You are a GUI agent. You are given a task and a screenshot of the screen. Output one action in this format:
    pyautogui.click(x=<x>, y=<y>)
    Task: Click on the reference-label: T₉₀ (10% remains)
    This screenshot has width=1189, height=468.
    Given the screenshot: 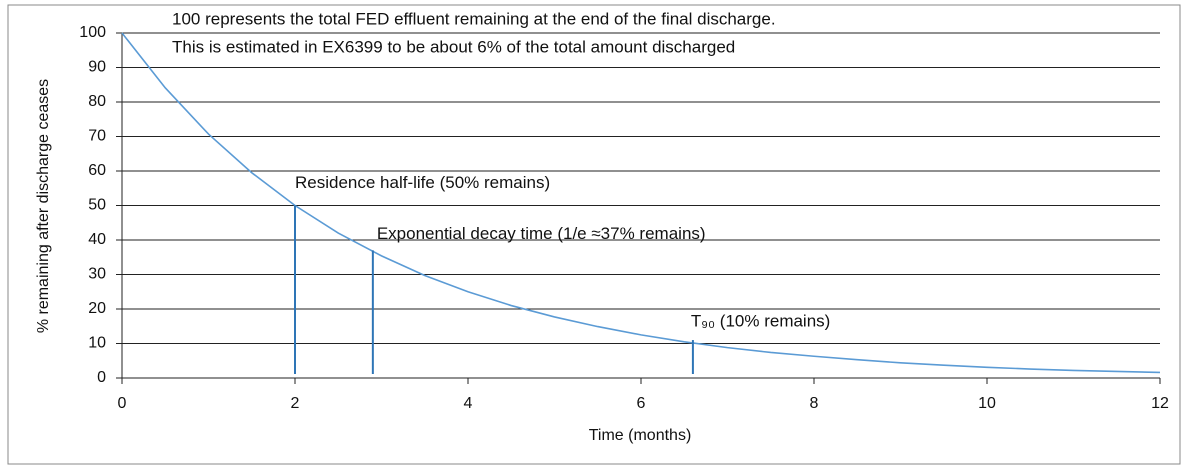 What is the action you would take?
    pyautogui.click(x=760, y=321)
    